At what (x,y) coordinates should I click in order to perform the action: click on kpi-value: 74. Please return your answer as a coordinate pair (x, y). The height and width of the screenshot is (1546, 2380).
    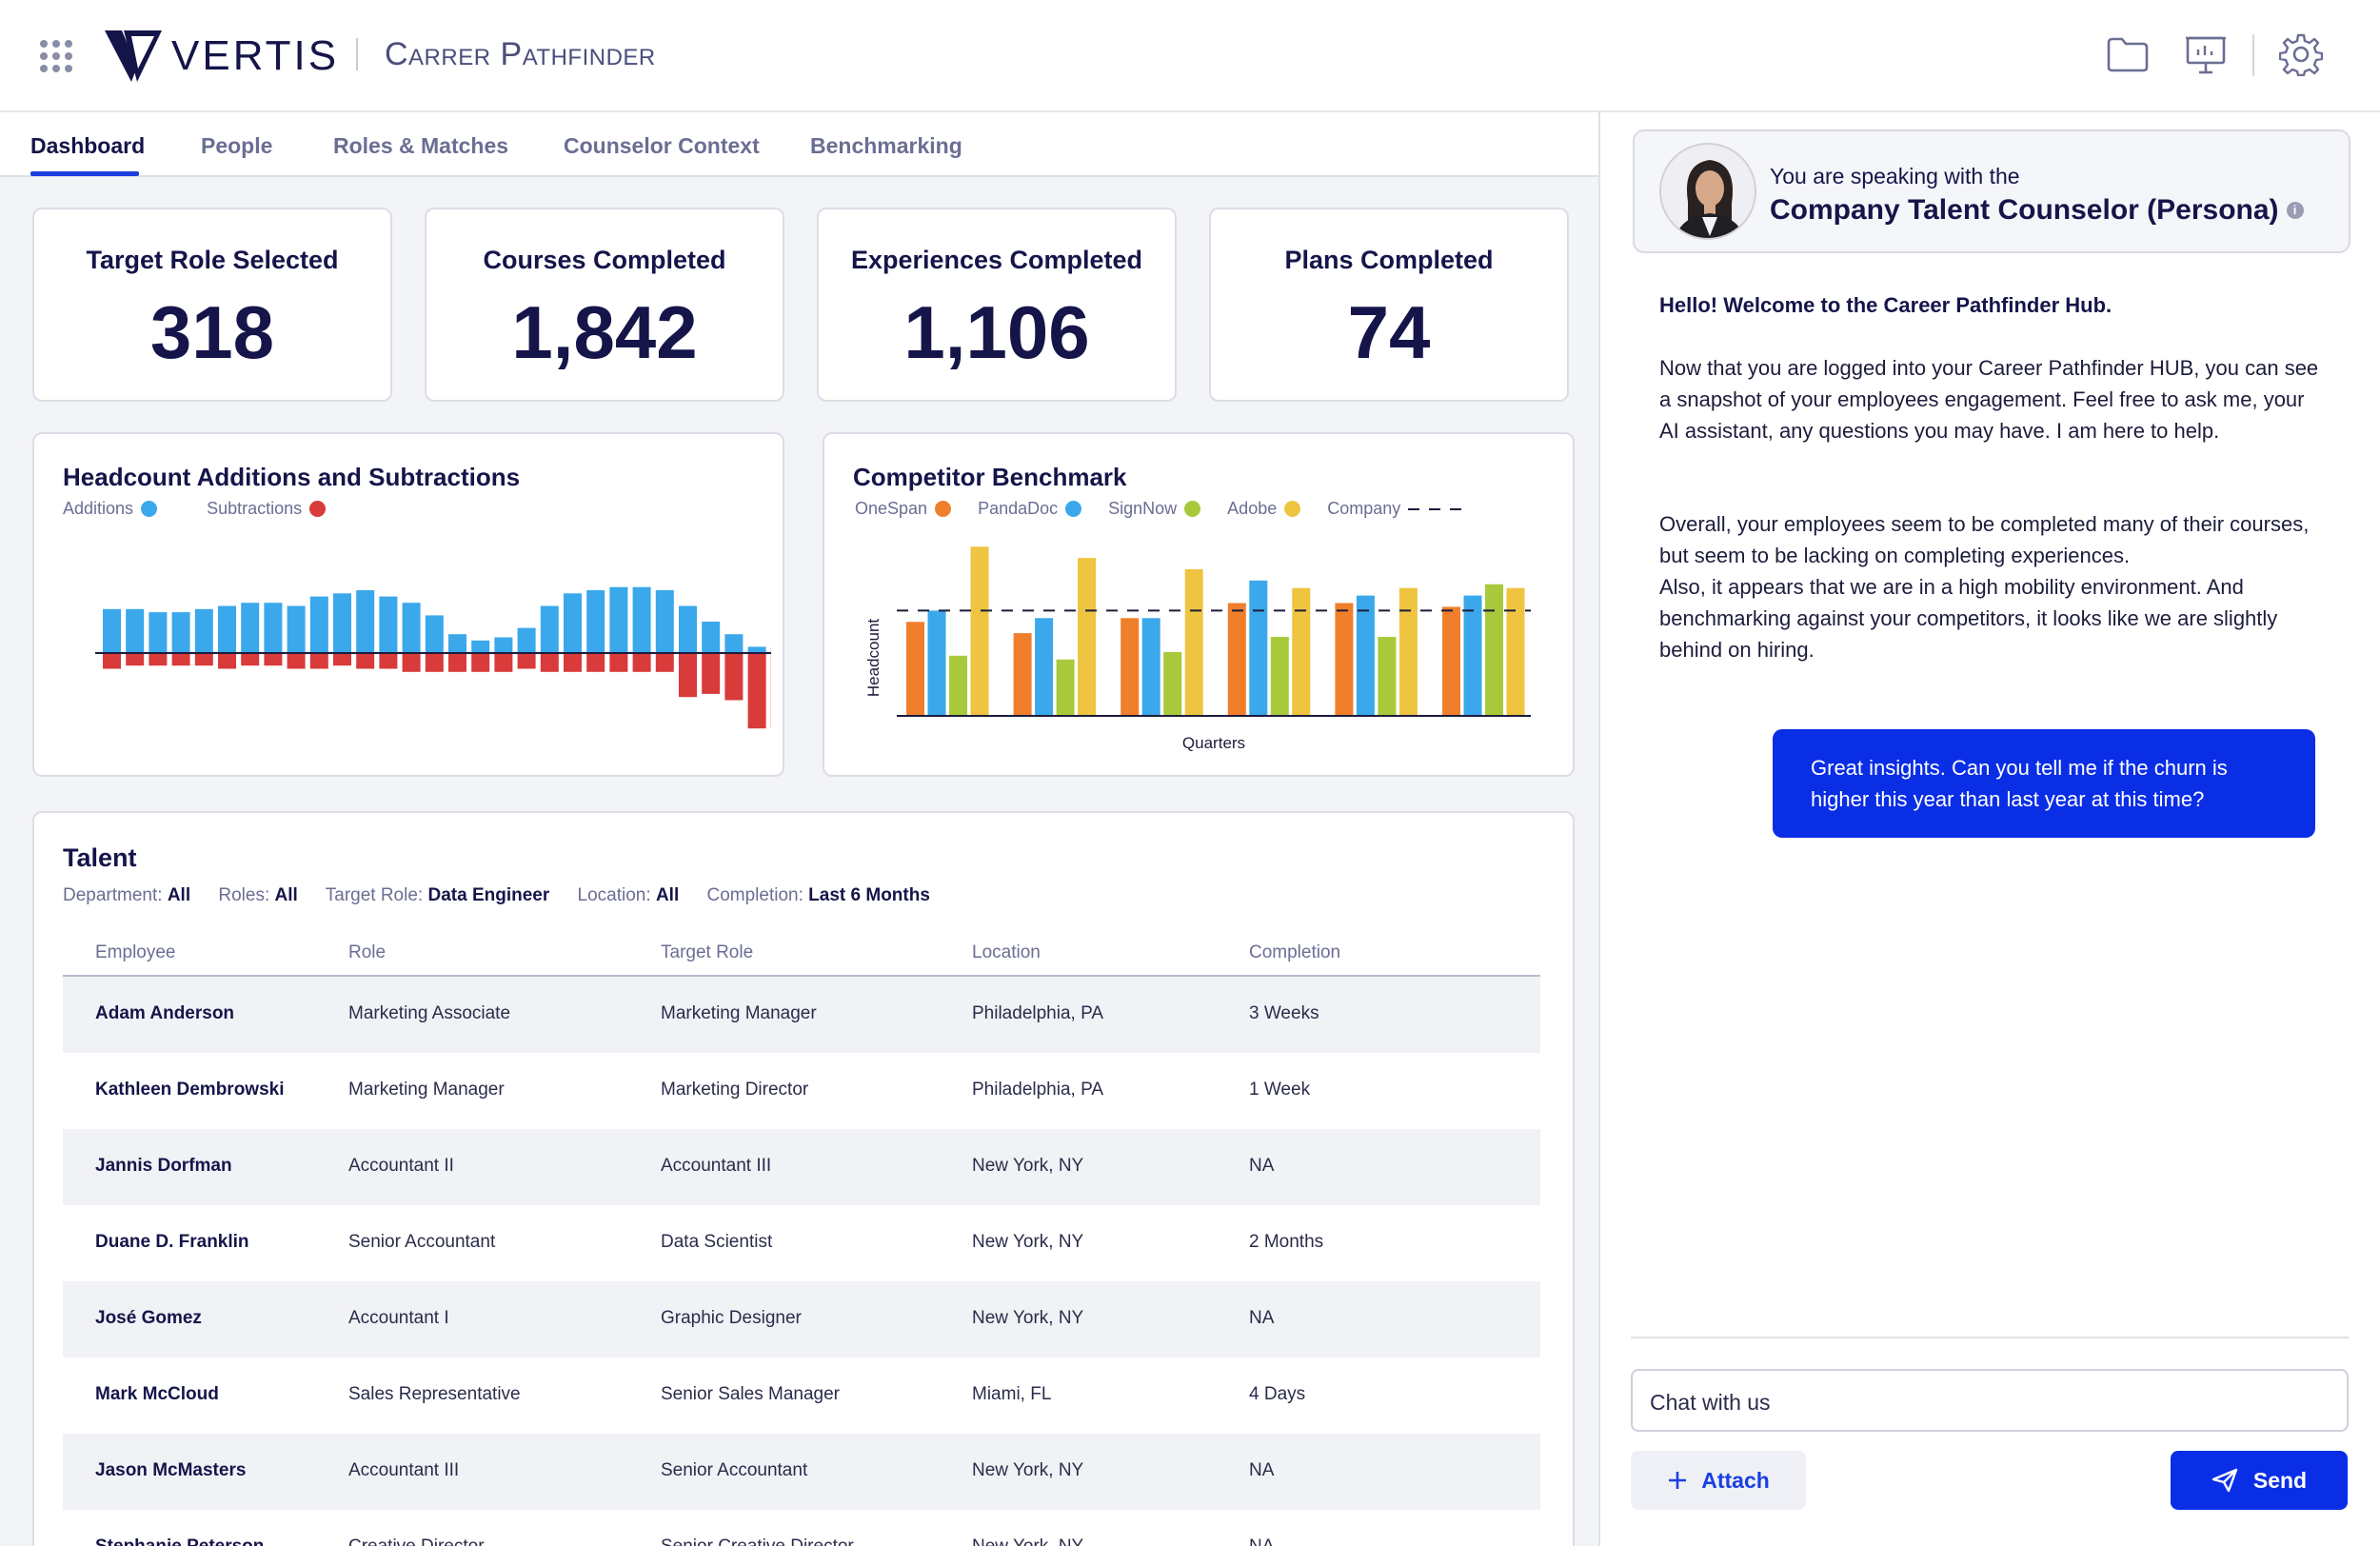
    Looking at the image, I should click on (1389, 332).